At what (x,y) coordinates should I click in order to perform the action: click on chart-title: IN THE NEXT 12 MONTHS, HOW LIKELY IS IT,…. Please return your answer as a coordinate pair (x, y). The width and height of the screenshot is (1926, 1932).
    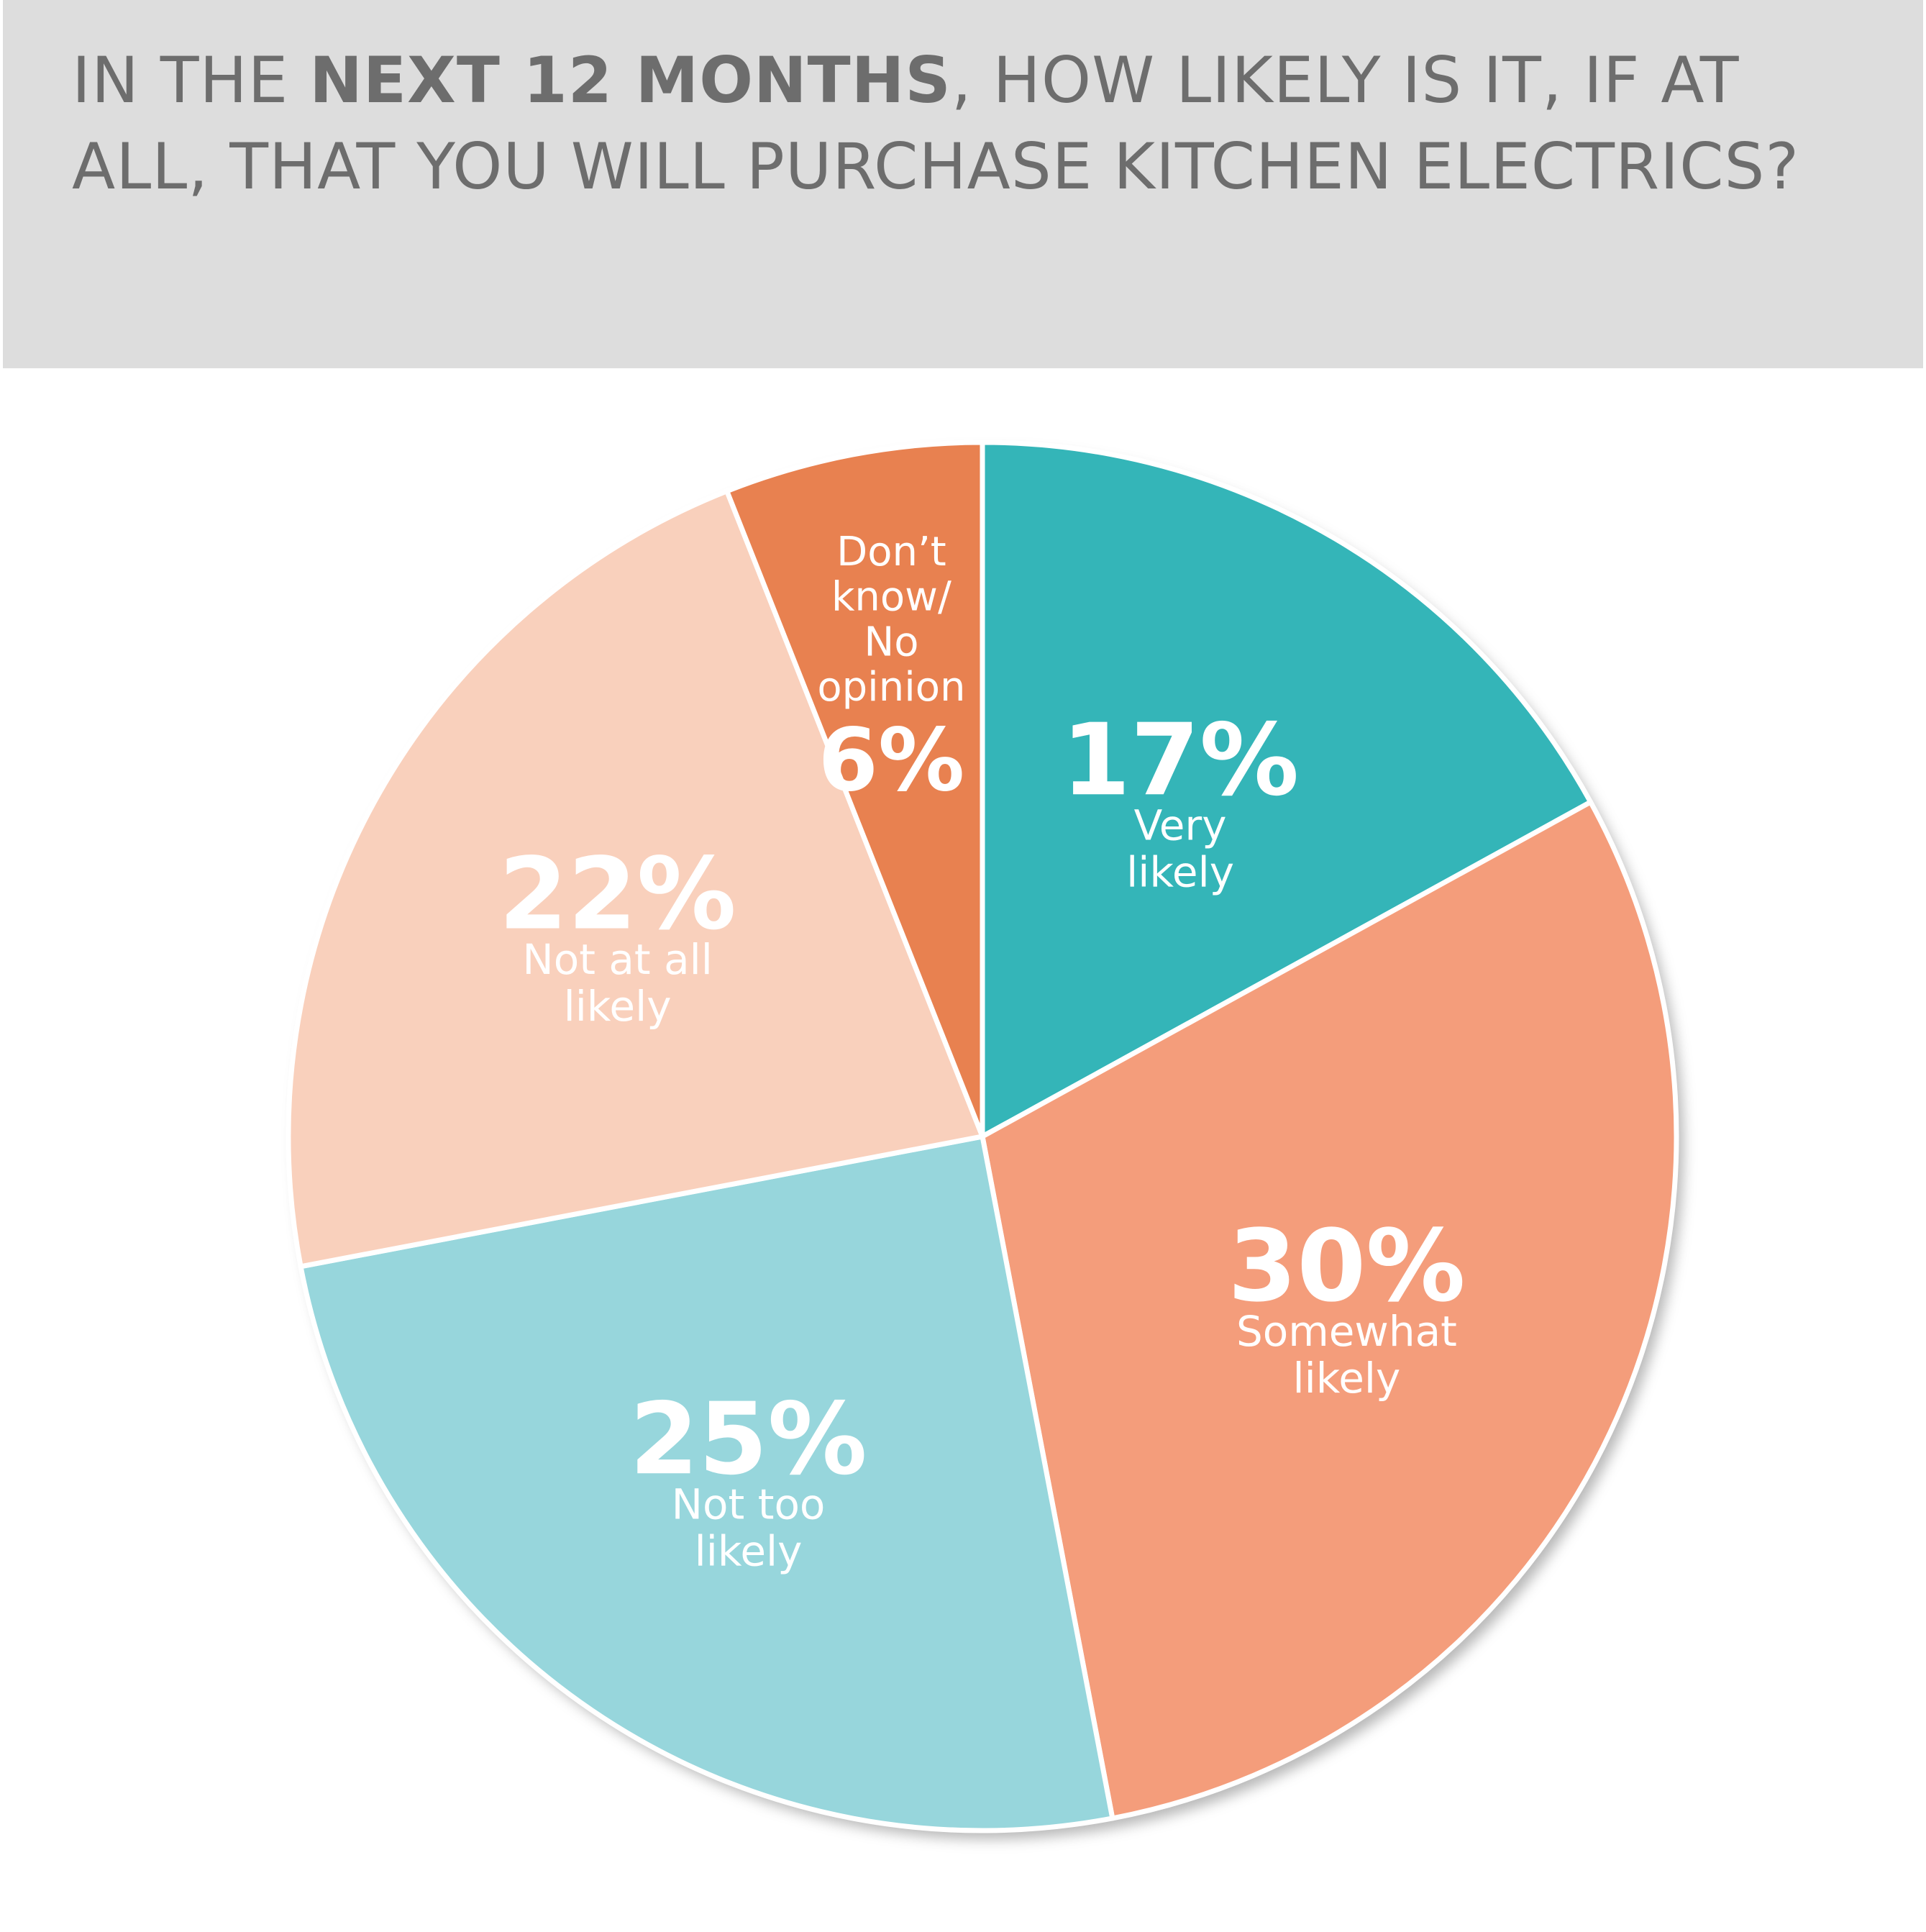
    Looking at the image, I should click on (978, 124).